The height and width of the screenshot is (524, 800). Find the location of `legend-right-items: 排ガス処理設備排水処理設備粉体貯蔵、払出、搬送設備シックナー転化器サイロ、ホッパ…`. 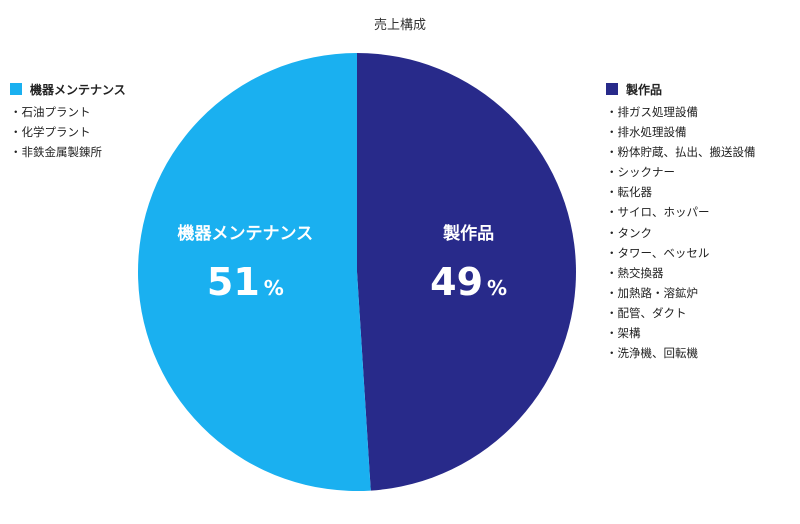

legend-right-items: 排ガス処理設備排水処理設備粉体貯蔵、払出、搬送設備シックナー転化器サイロ、ホッパ… is located at coordinates (681, 232).